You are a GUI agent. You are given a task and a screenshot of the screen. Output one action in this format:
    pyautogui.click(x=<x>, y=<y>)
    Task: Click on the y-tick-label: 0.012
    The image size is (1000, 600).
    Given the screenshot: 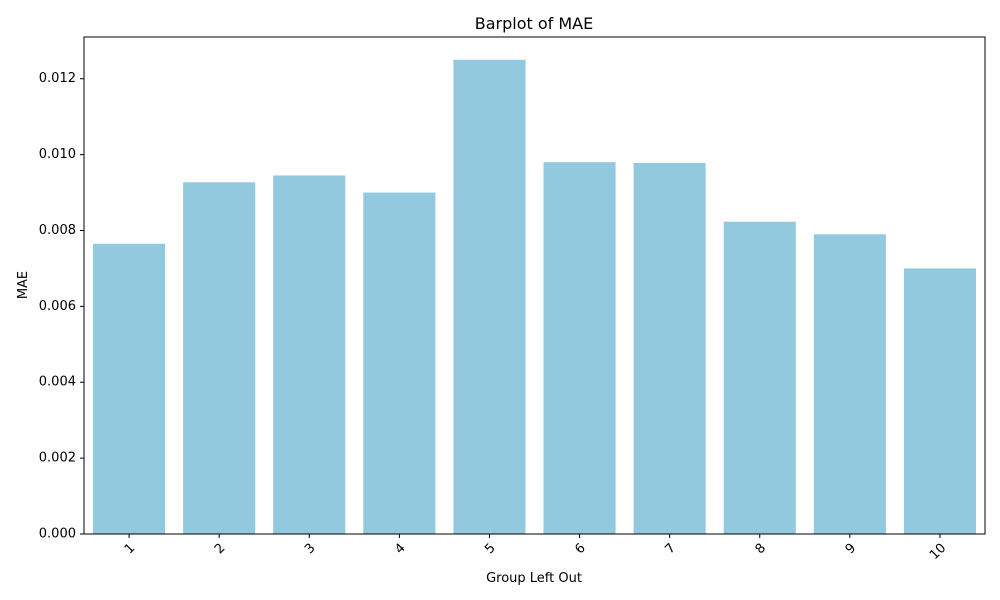 What is the action you would take?
    pyautogui.click(x=57, y=78)
    